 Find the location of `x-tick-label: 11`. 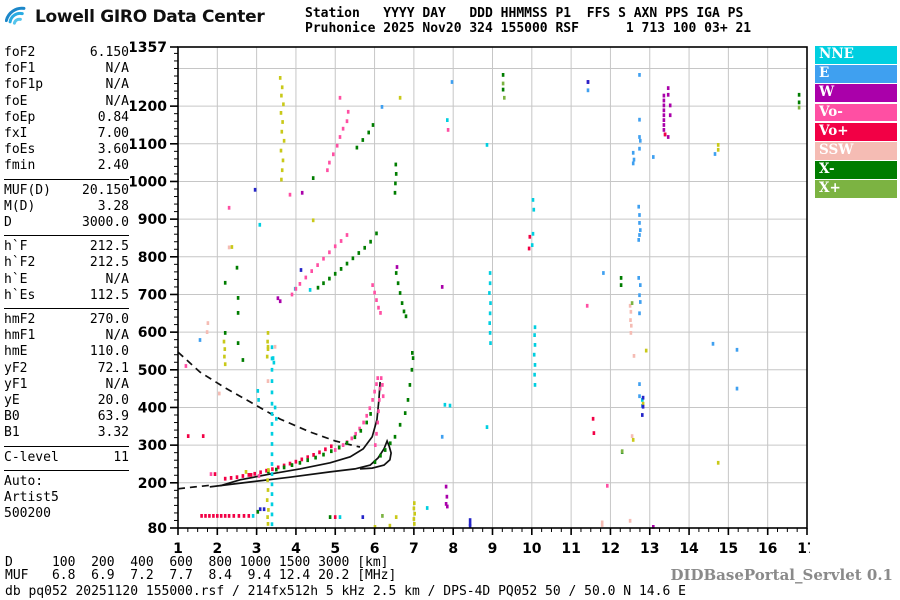

x-tick-label: 11 is located at coordinates (570, 549).